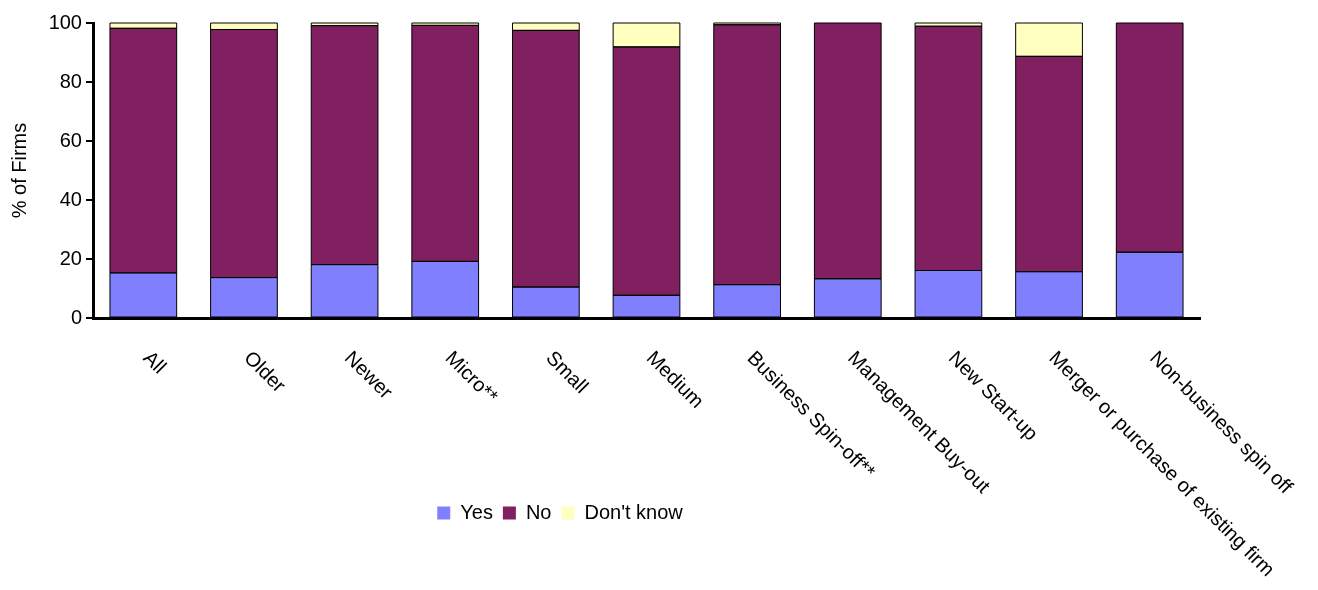 This screenshot has height=590, width=1318. What do you see at coordinates (70, 80) in the screenshot?
I see `y-tick-label: 80` at bounding box center [70, 80].